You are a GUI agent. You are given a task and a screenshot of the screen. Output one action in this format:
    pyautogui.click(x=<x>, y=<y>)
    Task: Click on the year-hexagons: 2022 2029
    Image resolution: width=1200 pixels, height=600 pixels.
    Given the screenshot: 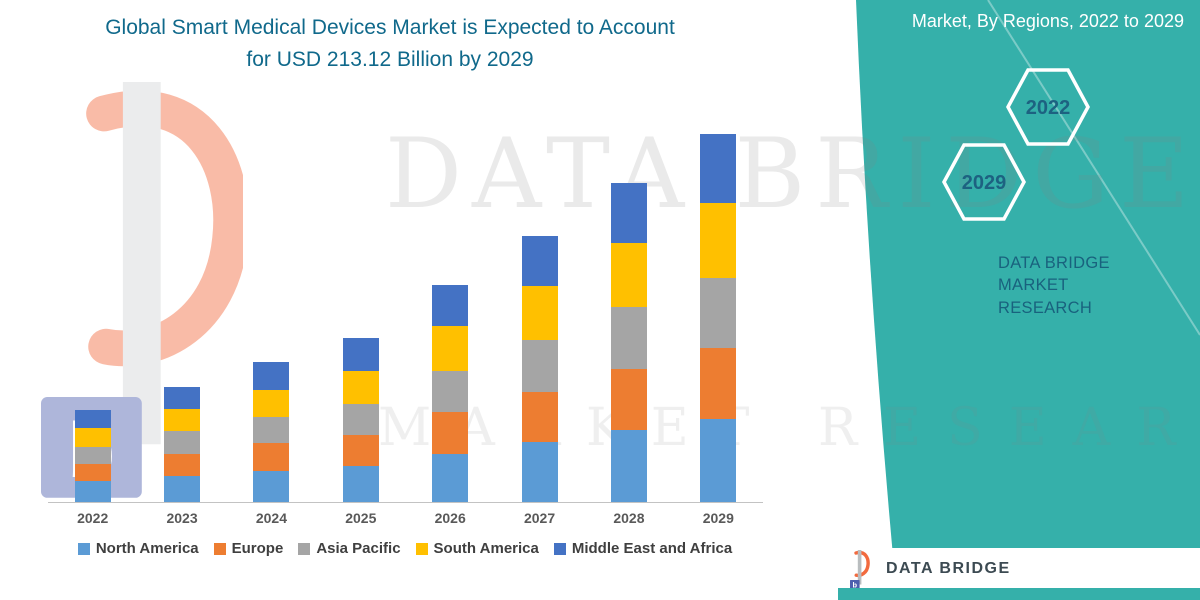 What is the action you would take?
    pyautogui.click(x=1016, y=144)
    